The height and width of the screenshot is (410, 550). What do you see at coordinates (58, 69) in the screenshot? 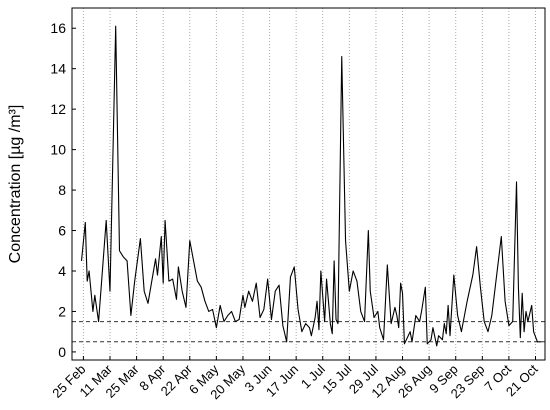
I see `y-tick-label: 14` at bounding box center [58, 69].